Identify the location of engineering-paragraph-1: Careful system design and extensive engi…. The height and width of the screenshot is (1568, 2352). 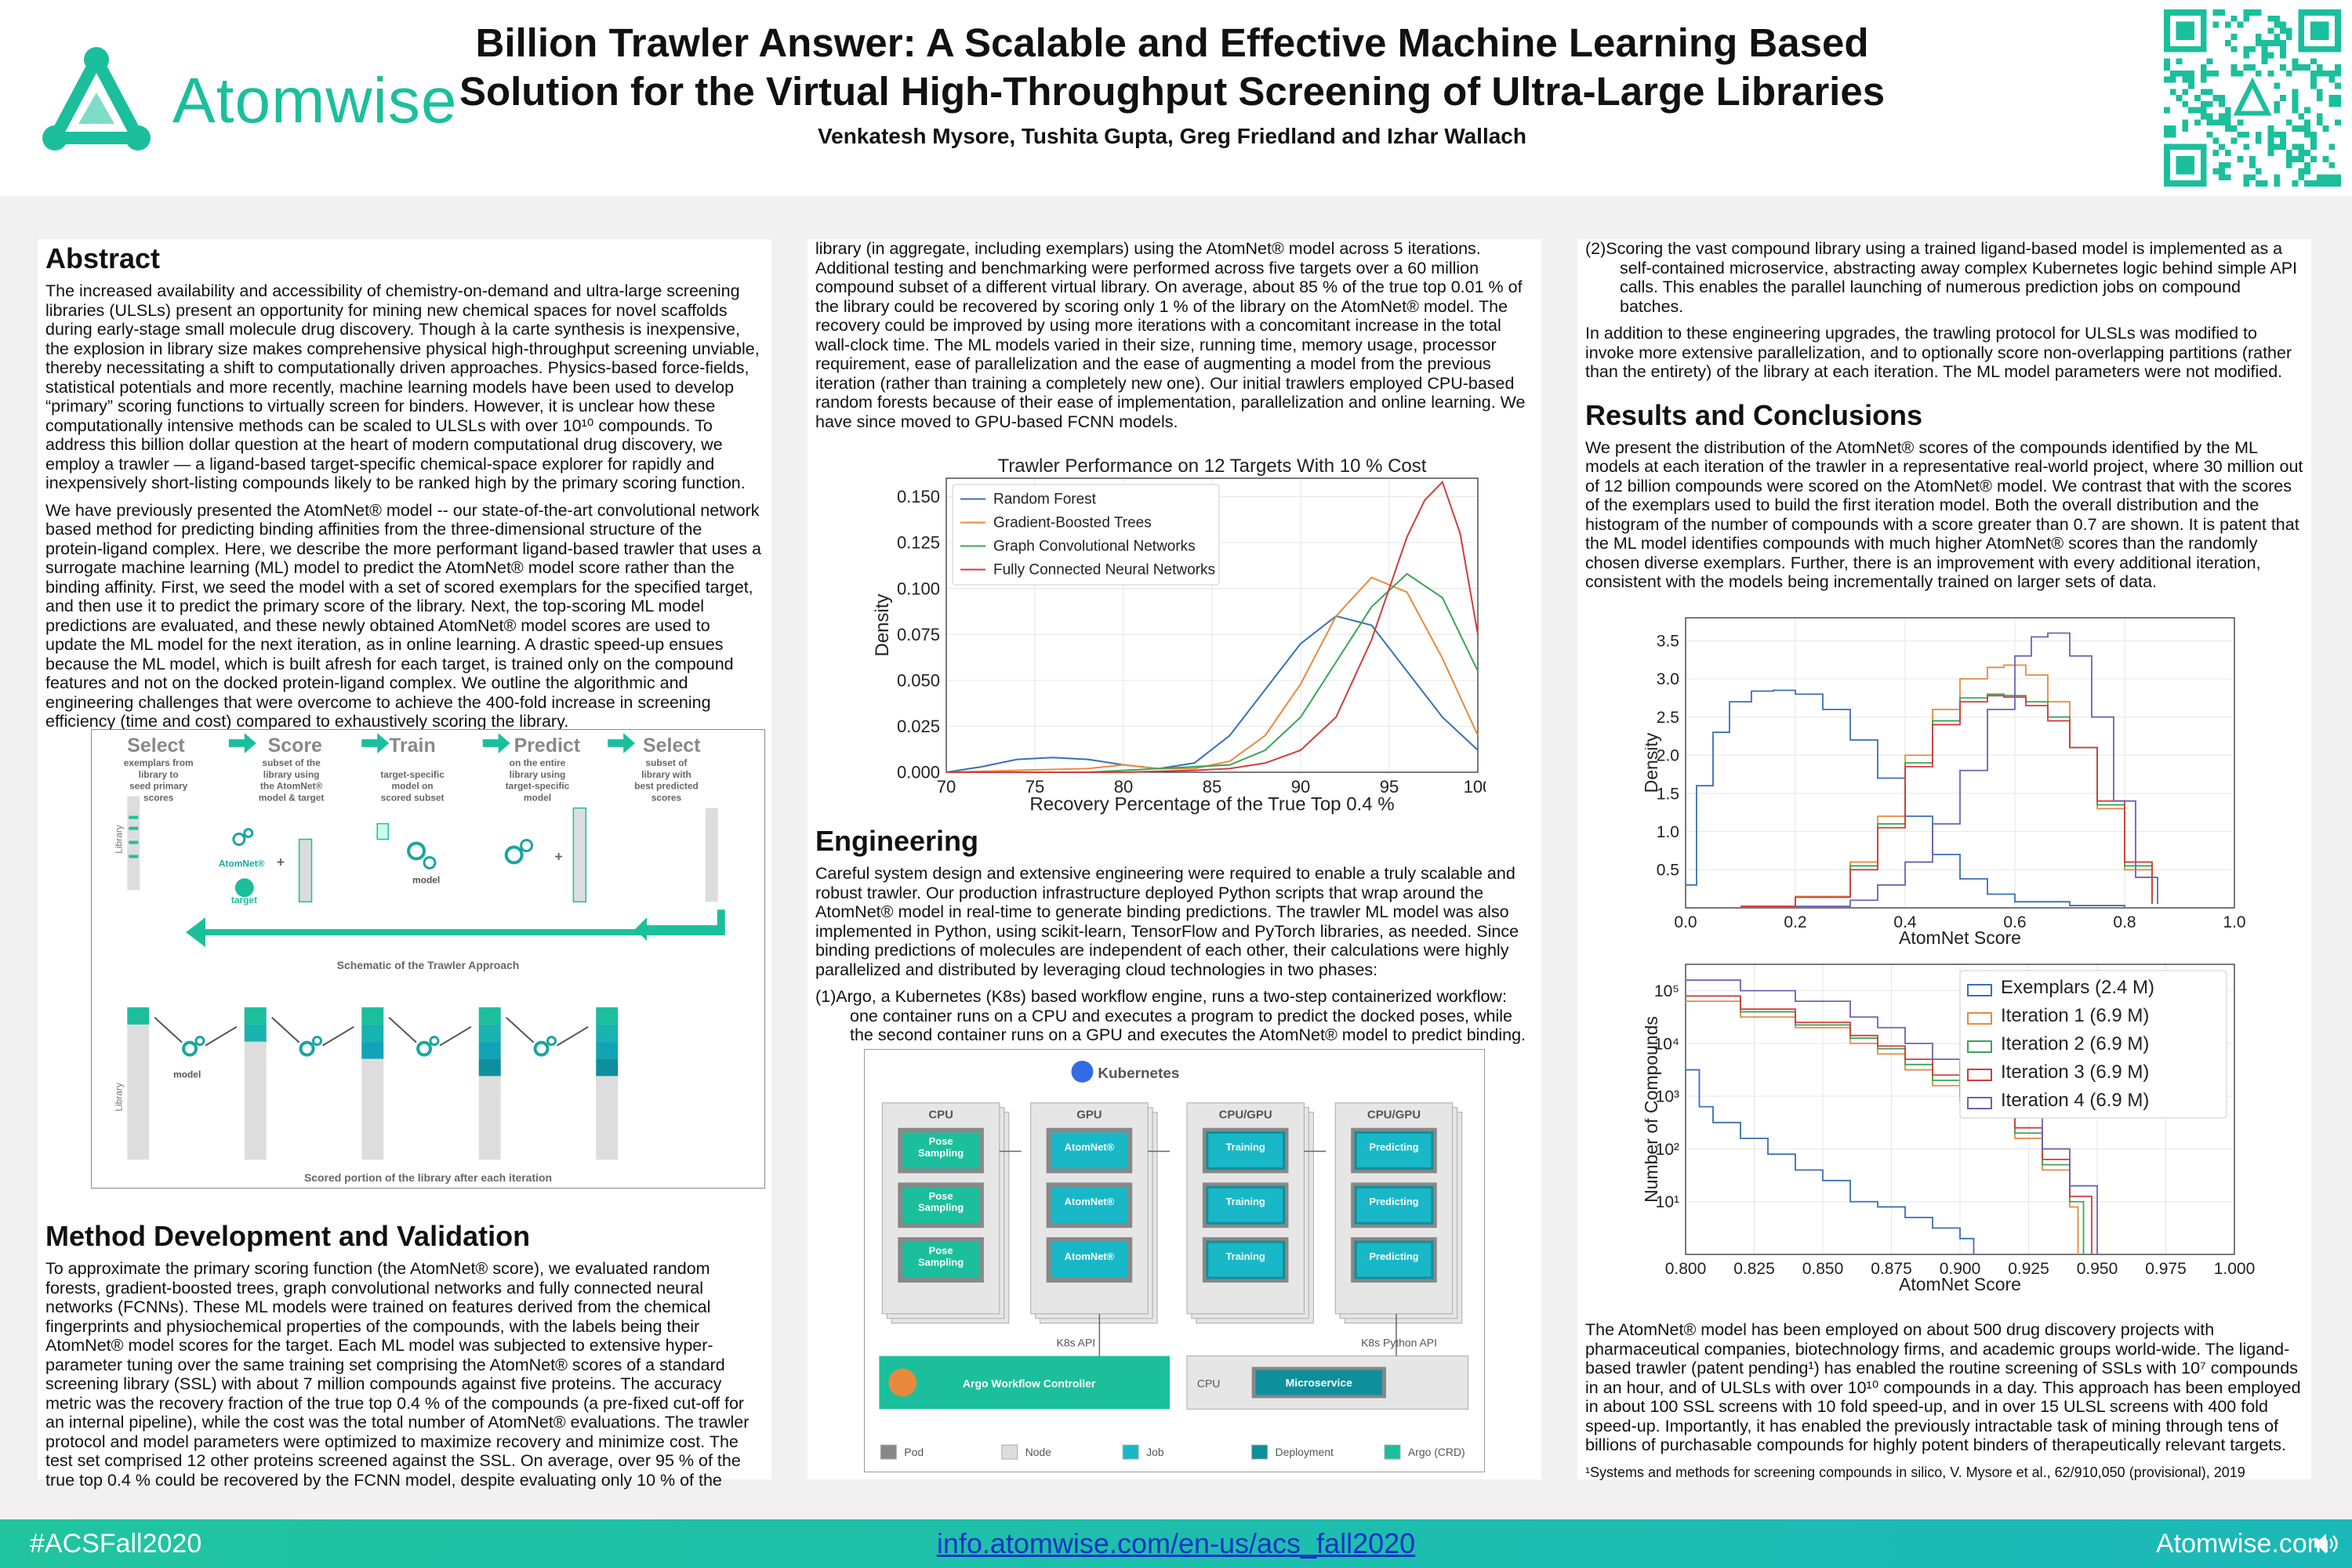
(1167, 922).